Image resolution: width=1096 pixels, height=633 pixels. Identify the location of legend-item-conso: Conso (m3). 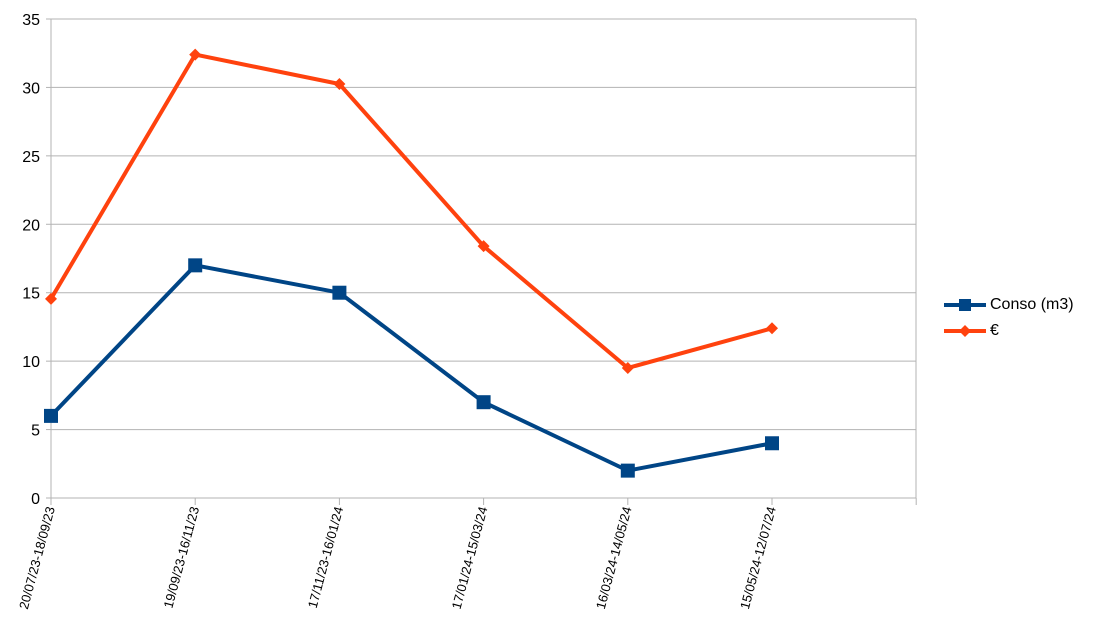
(1009, 305).